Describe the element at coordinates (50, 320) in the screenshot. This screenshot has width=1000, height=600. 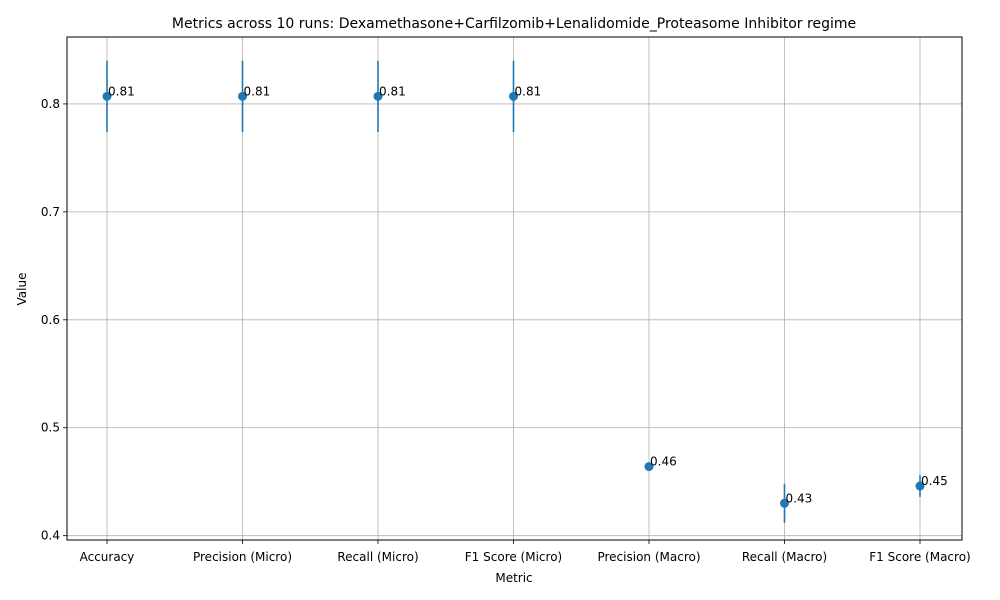
I see `y-tick-label: 0.6` at that location.